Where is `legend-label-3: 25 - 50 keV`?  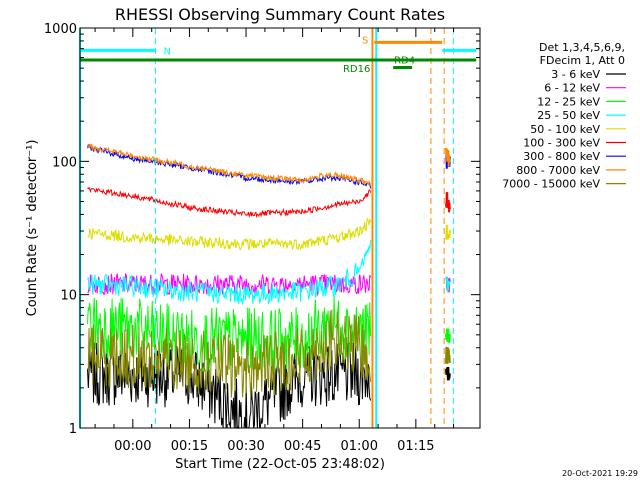
legend-label-3: 25 - 50 keV is located at coordinates (568, 115).